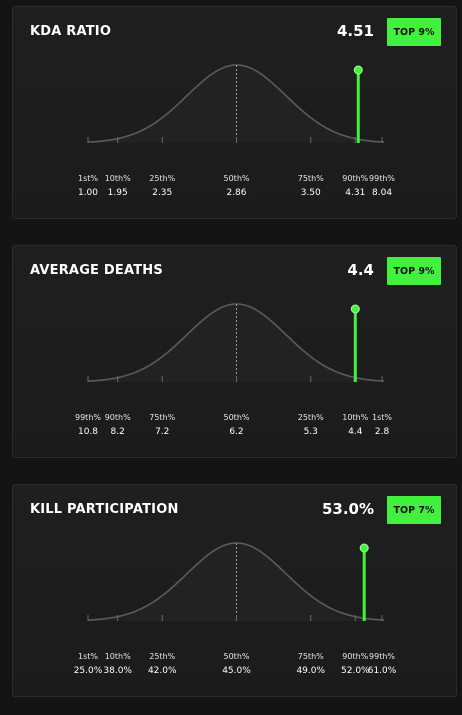 This screenshot has width=462, height=715. I want to click on card-title: KDA RATIO, so click(71, 31).